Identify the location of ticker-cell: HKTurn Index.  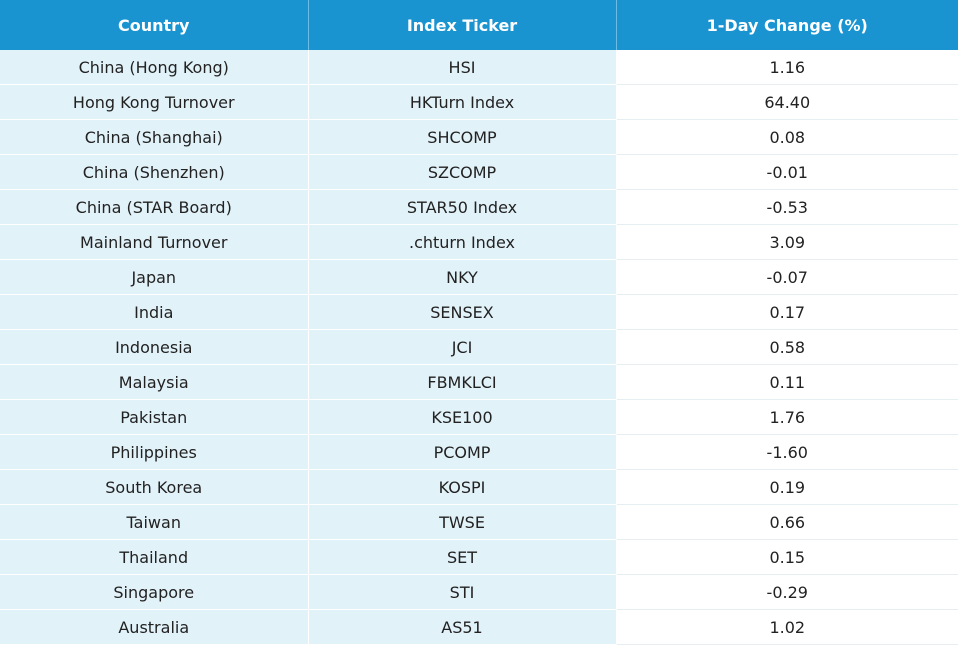
(462, 102).